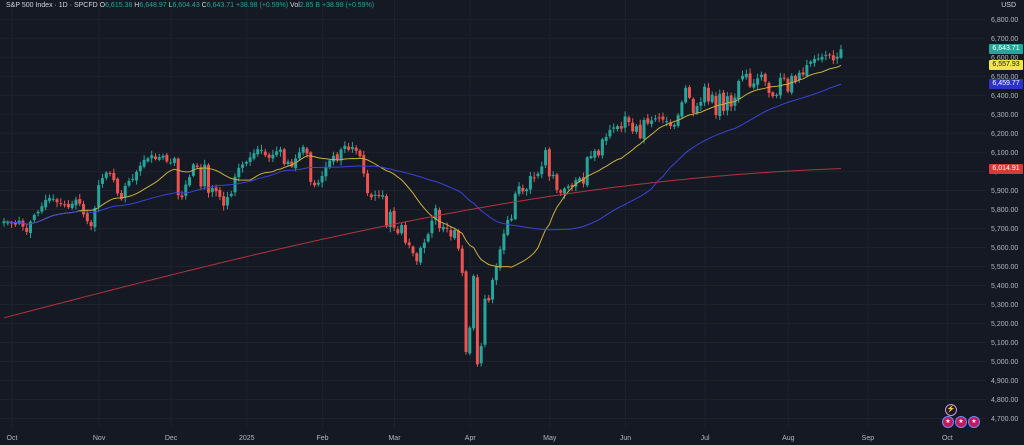 This screenshot has height=445, width=1024. Describe the element at coordinates (12, 438) in the screenshot. I see `x-tick-label: Oct` at that location.